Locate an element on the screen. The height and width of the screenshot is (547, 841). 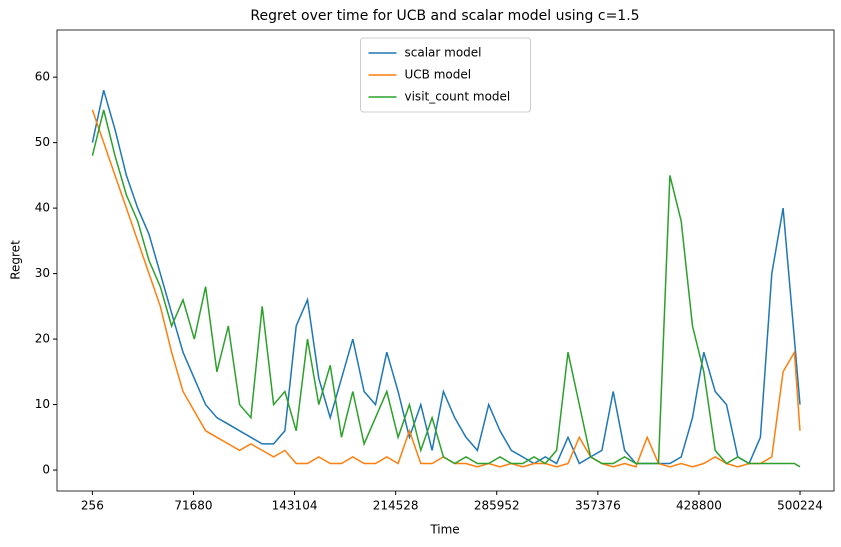
y-axis-label: Regret is located at coordinates (16, 260).